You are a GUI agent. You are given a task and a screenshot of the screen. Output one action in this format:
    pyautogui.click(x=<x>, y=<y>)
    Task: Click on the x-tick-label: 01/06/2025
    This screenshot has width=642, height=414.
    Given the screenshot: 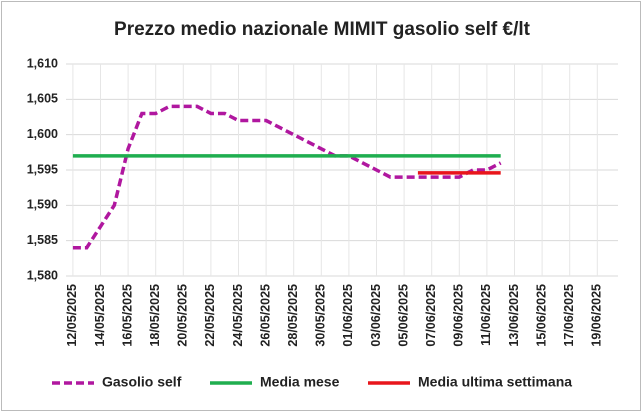 What is the action you would take?
    pyautogui.click(x=348, y=315)
    